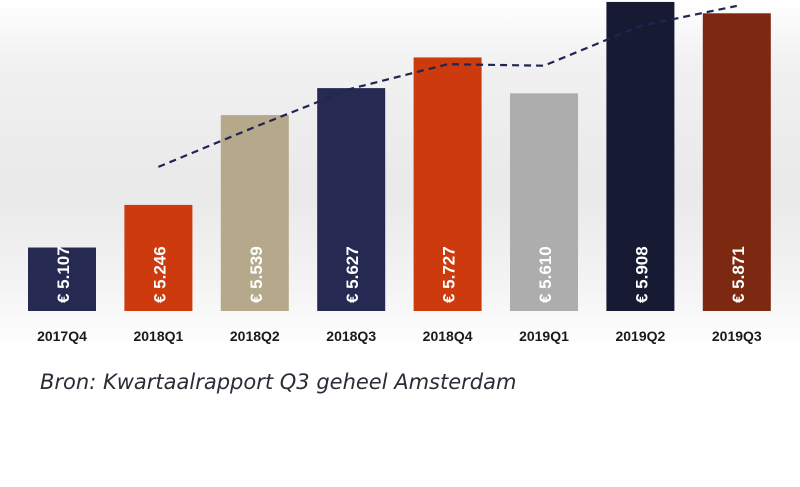 This screenshot has width=800, height=487. Describe the element at coordinates (641, 274) in the screenshot. I see `value-label-2019Q2: € 5.908` at that location.